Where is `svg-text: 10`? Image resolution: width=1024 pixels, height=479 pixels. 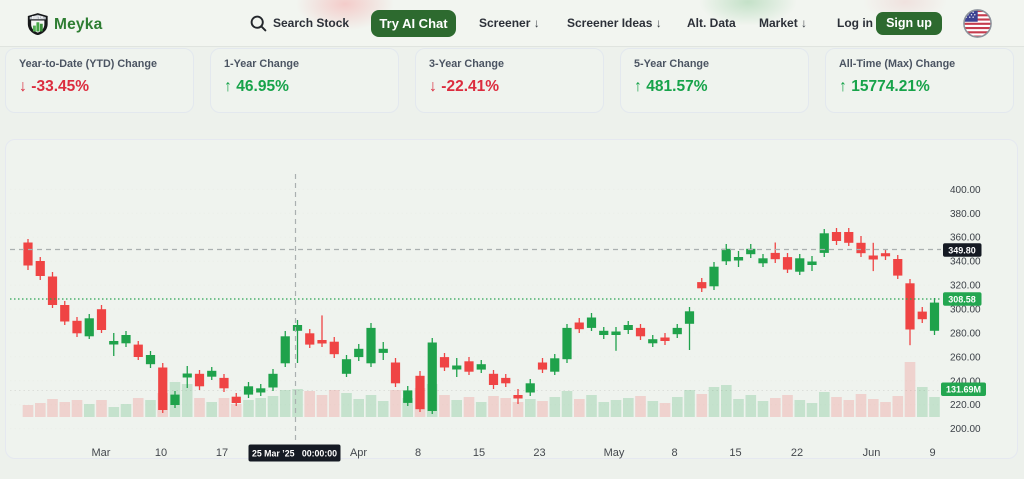 svg-text: 10 is located at coordinates (161, 453).